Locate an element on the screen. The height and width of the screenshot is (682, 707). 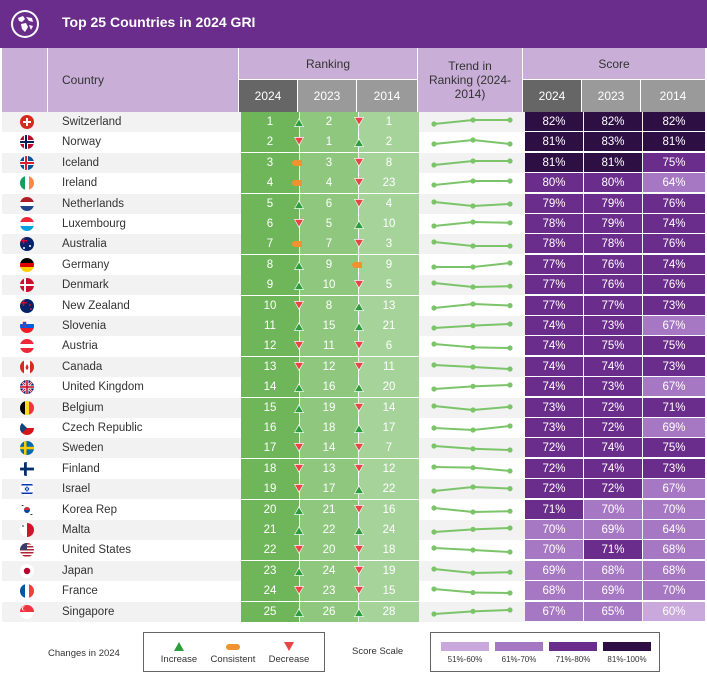
table-row: Sweden 17 14 7 72% 74% 75% is located at coordinates (353, 448).